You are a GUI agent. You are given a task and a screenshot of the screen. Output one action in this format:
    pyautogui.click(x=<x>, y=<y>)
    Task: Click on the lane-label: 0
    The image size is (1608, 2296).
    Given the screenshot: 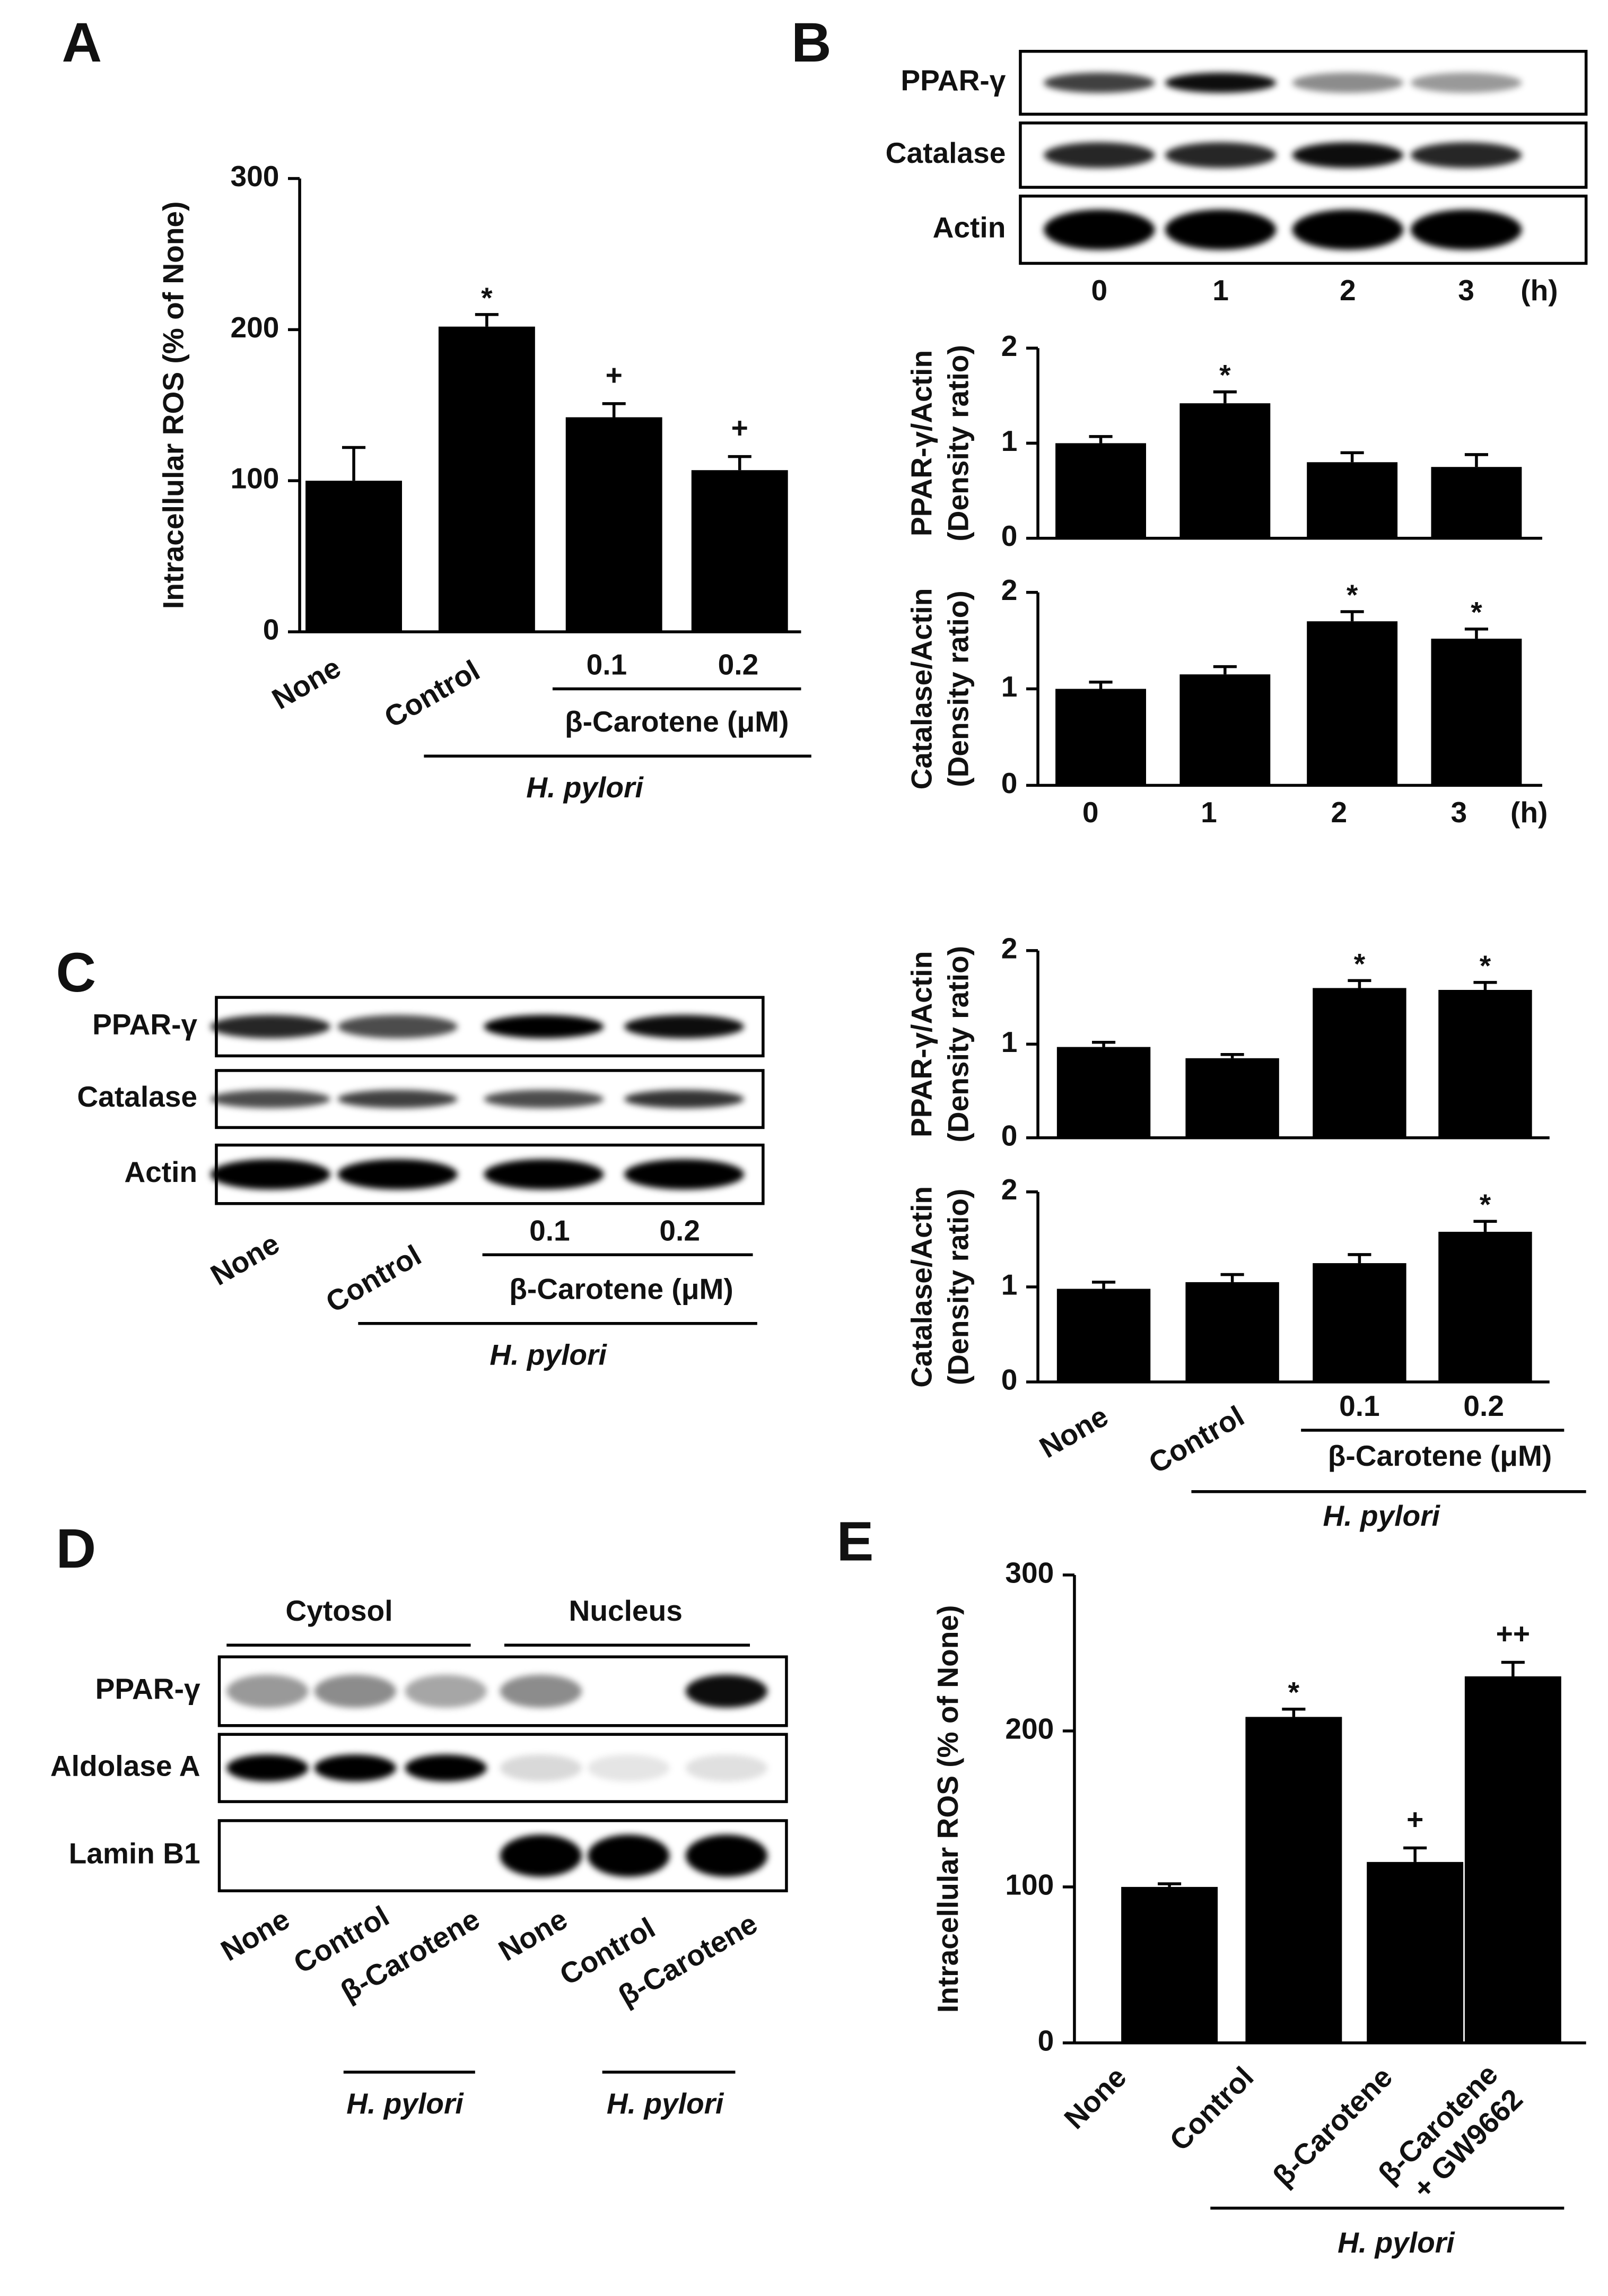 What is the action you would take?
    pyautogui.click(x=1099, y=291)
    